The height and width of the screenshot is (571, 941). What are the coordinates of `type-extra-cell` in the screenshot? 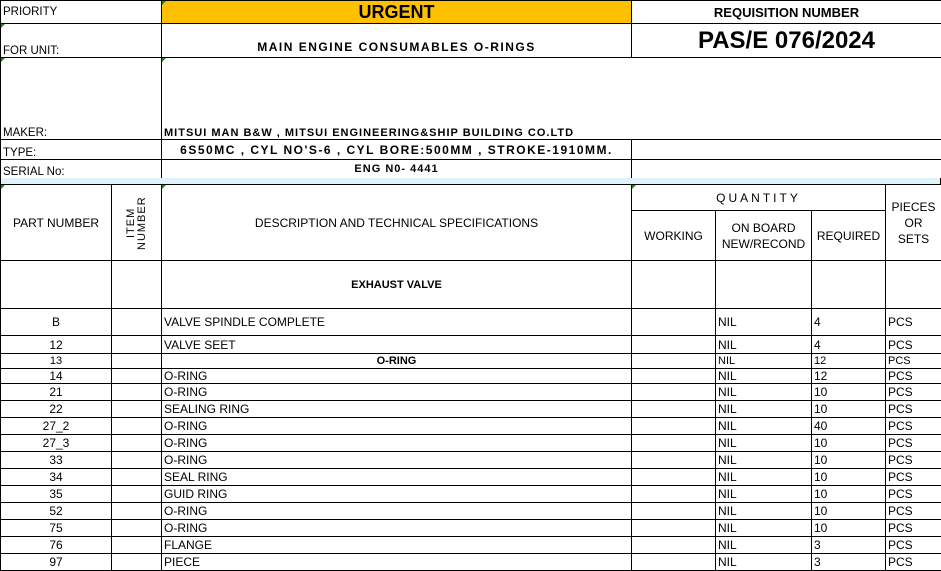 It's located at (786, 149).